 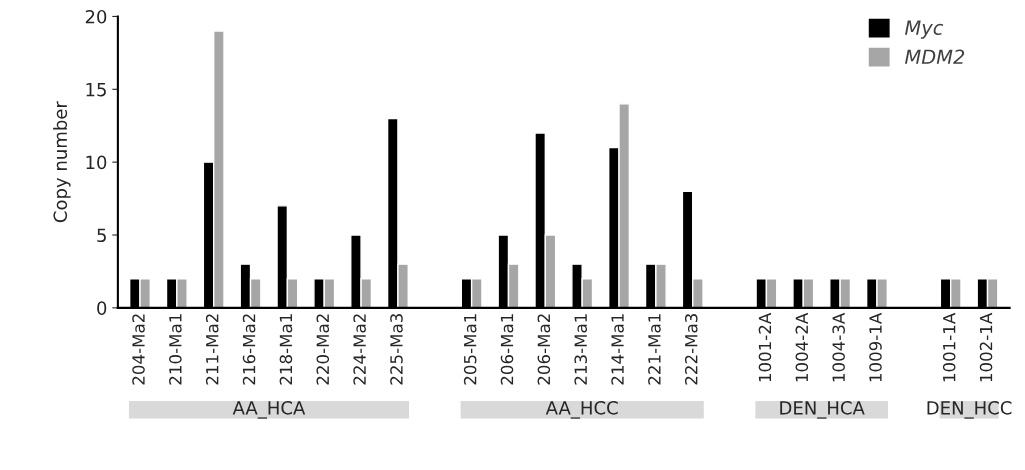 What do you see at coordinates (507, 349) in the screenshot?
I see `x-tick-label: 206-Ma1` at bounding box center [507, 349].